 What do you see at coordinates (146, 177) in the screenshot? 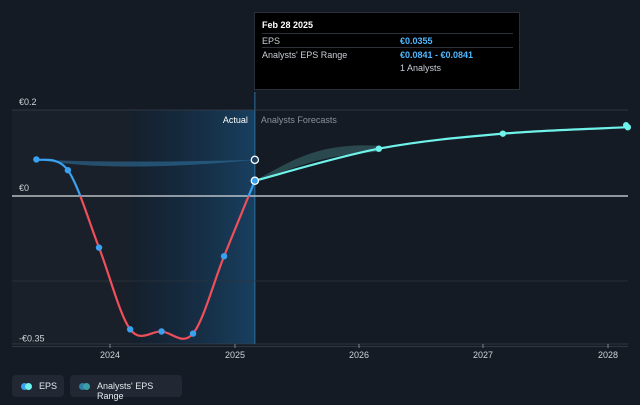
I see `eps-line-positive` at bounding box center [146, 177].